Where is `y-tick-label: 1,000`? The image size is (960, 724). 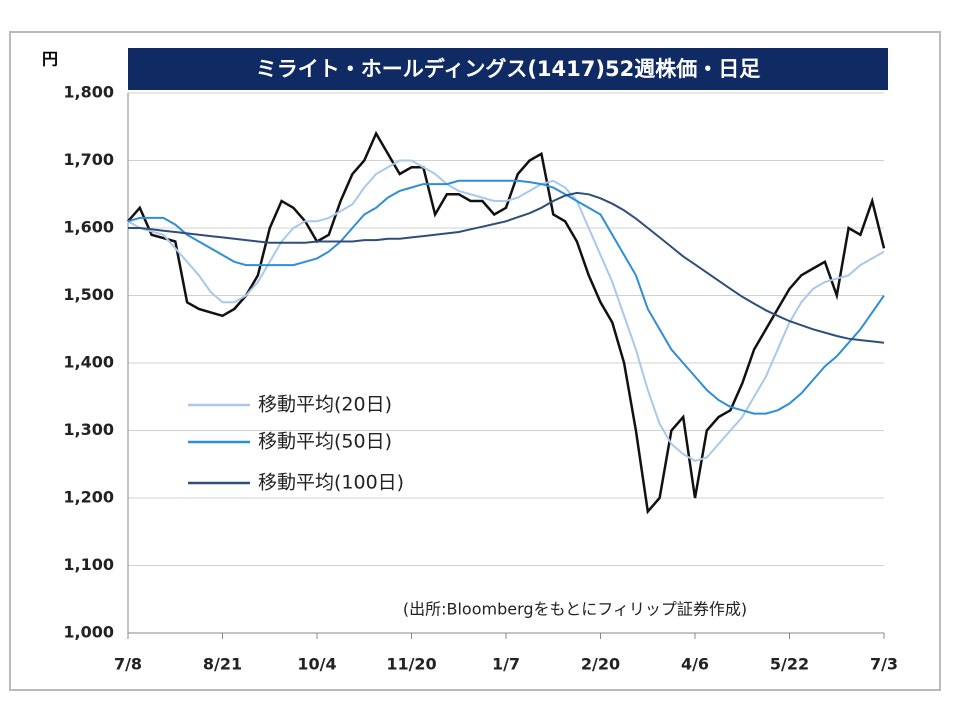 y-tick-label: 1,000 is located at coordinates (88, 632).